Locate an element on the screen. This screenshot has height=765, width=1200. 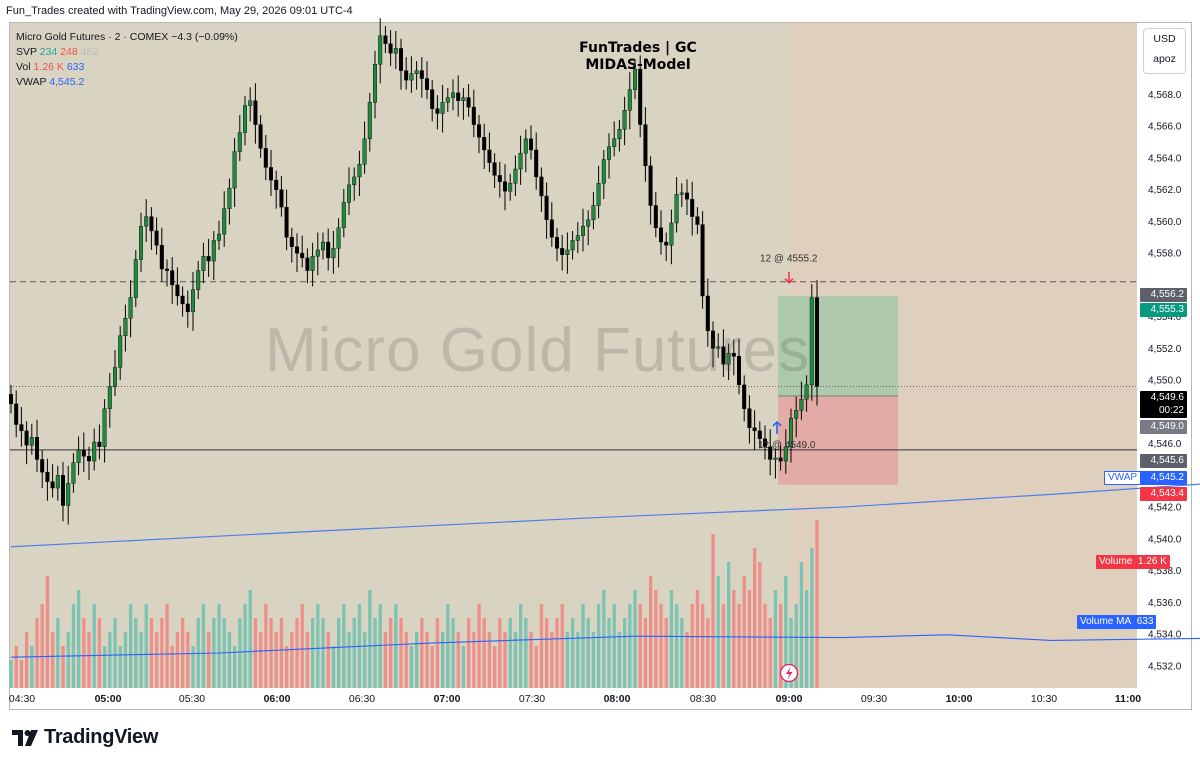
x-tick-label: 10:30 is located at coordinates (1044, 699).